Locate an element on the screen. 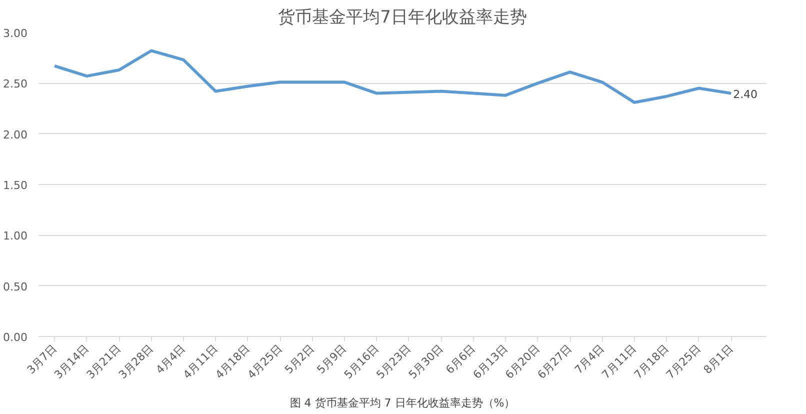 This screenshot has height=414, width=806. y-tick-label: 0.00 is located at coordinates (15, 337).